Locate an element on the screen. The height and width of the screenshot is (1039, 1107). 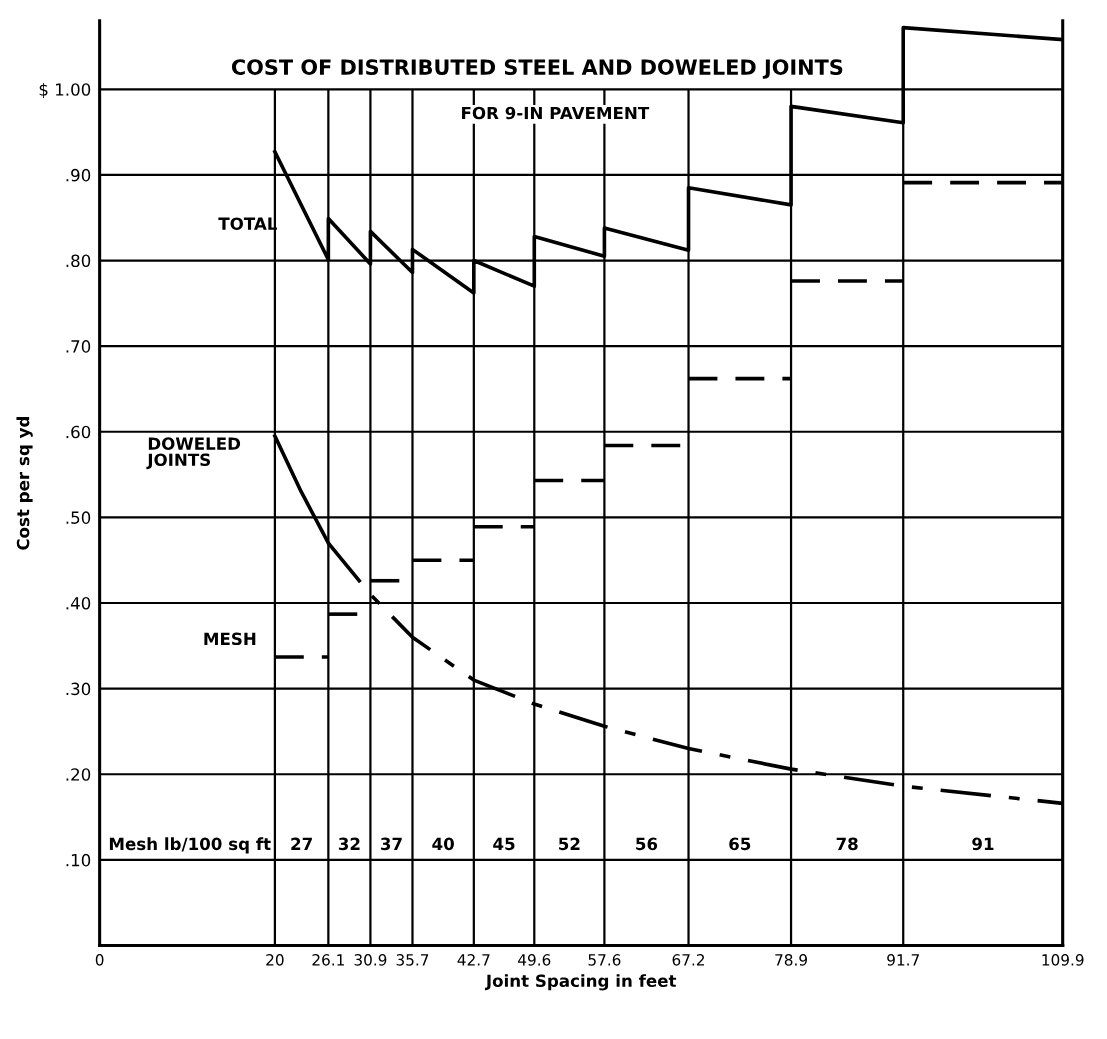
x-tick-label: 0 is located at coordinates (99, 960).